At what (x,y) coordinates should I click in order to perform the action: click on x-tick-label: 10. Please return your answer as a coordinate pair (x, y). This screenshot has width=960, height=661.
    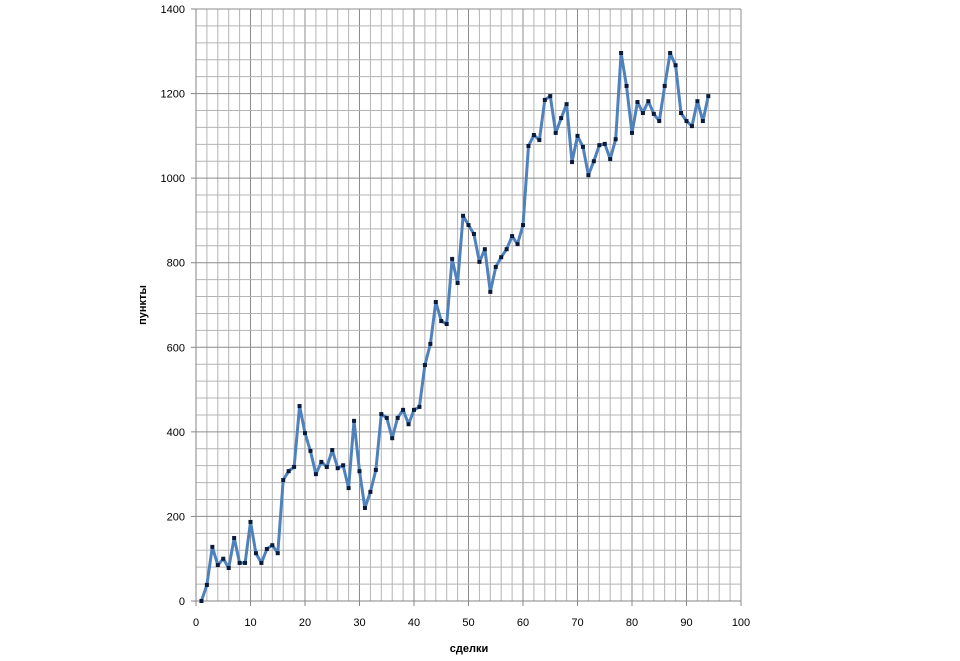
    Looking at the image, I should click on (250, 623).